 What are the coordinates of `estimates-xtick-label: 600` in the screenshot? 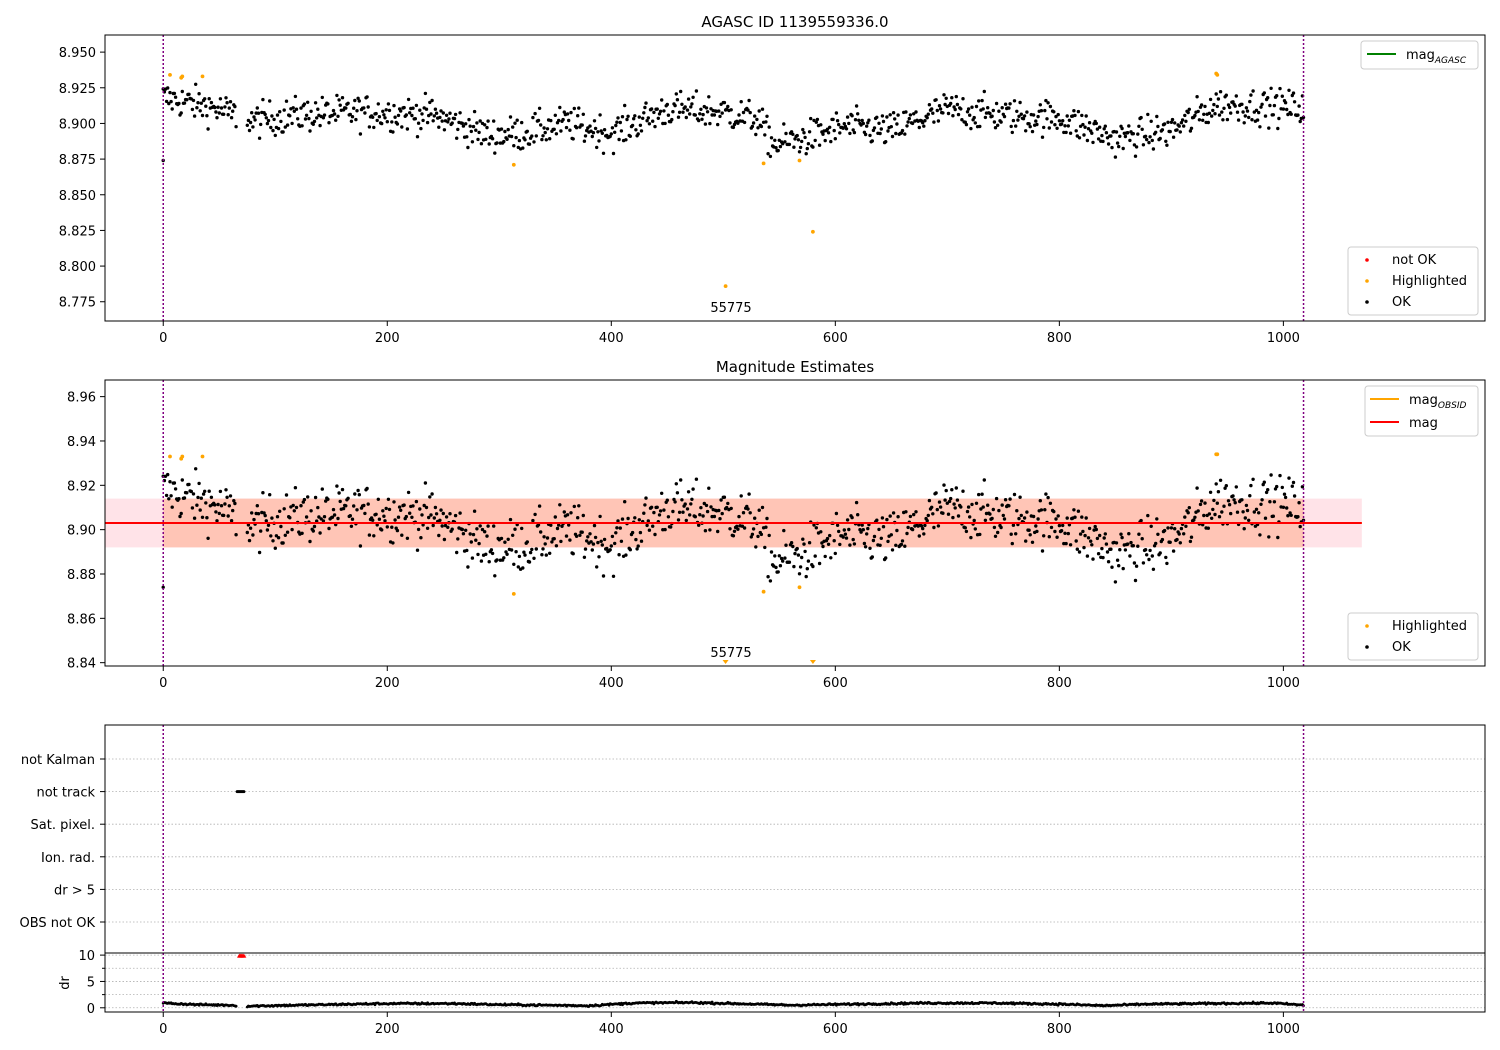 It's located at (835, 683).